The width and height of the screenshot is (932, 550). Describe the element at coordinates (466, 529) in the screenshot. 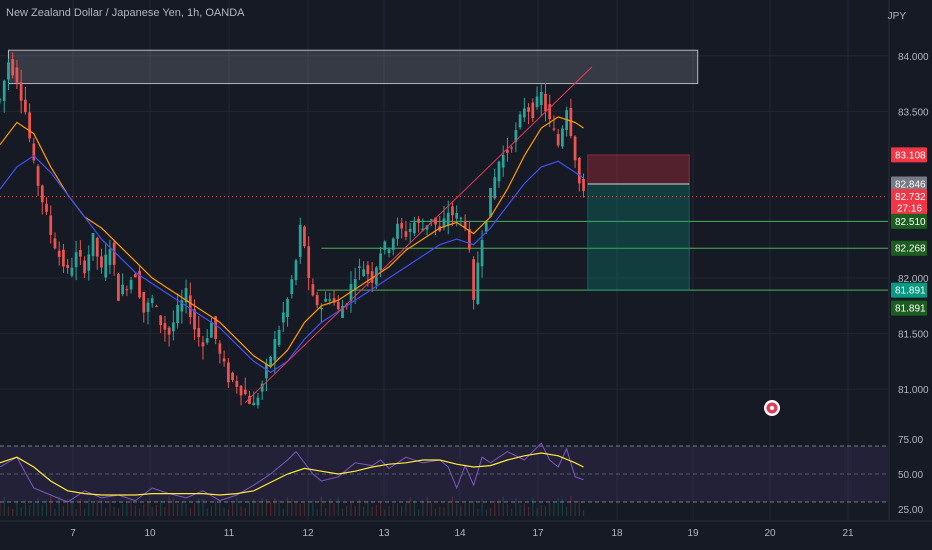

I see `time-axis: 7 10 11 12 13 14 17 18 19 20 21` at that location.